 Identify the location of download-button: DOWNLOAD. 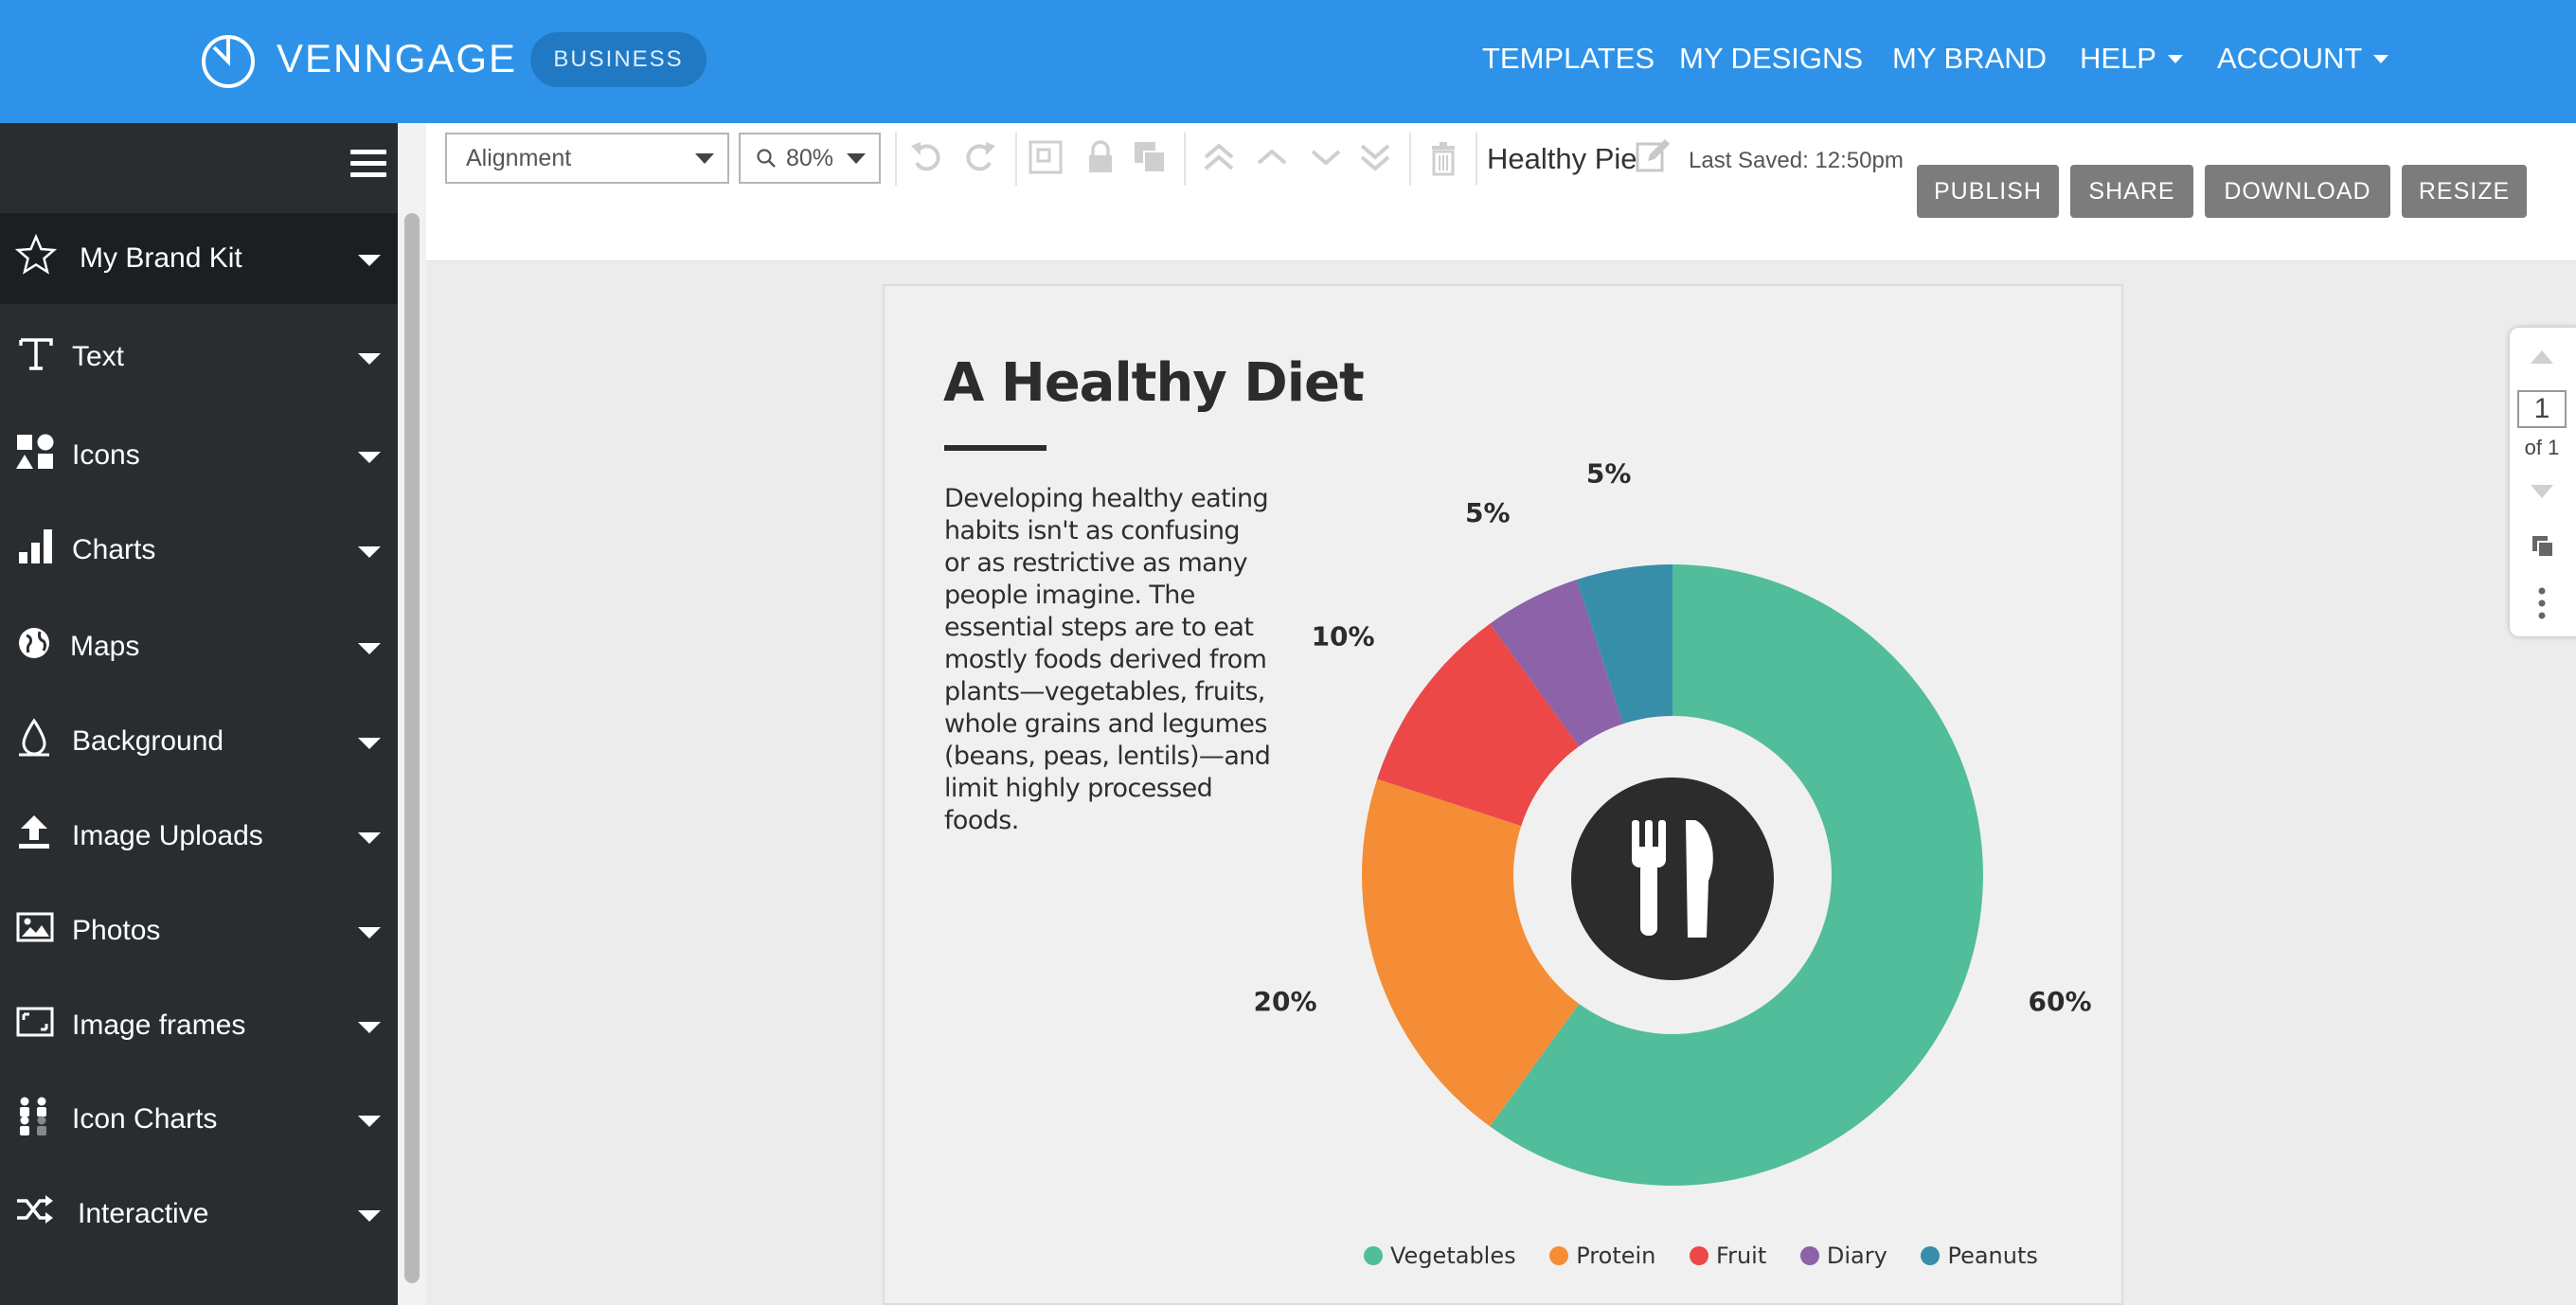
(2297, 191).